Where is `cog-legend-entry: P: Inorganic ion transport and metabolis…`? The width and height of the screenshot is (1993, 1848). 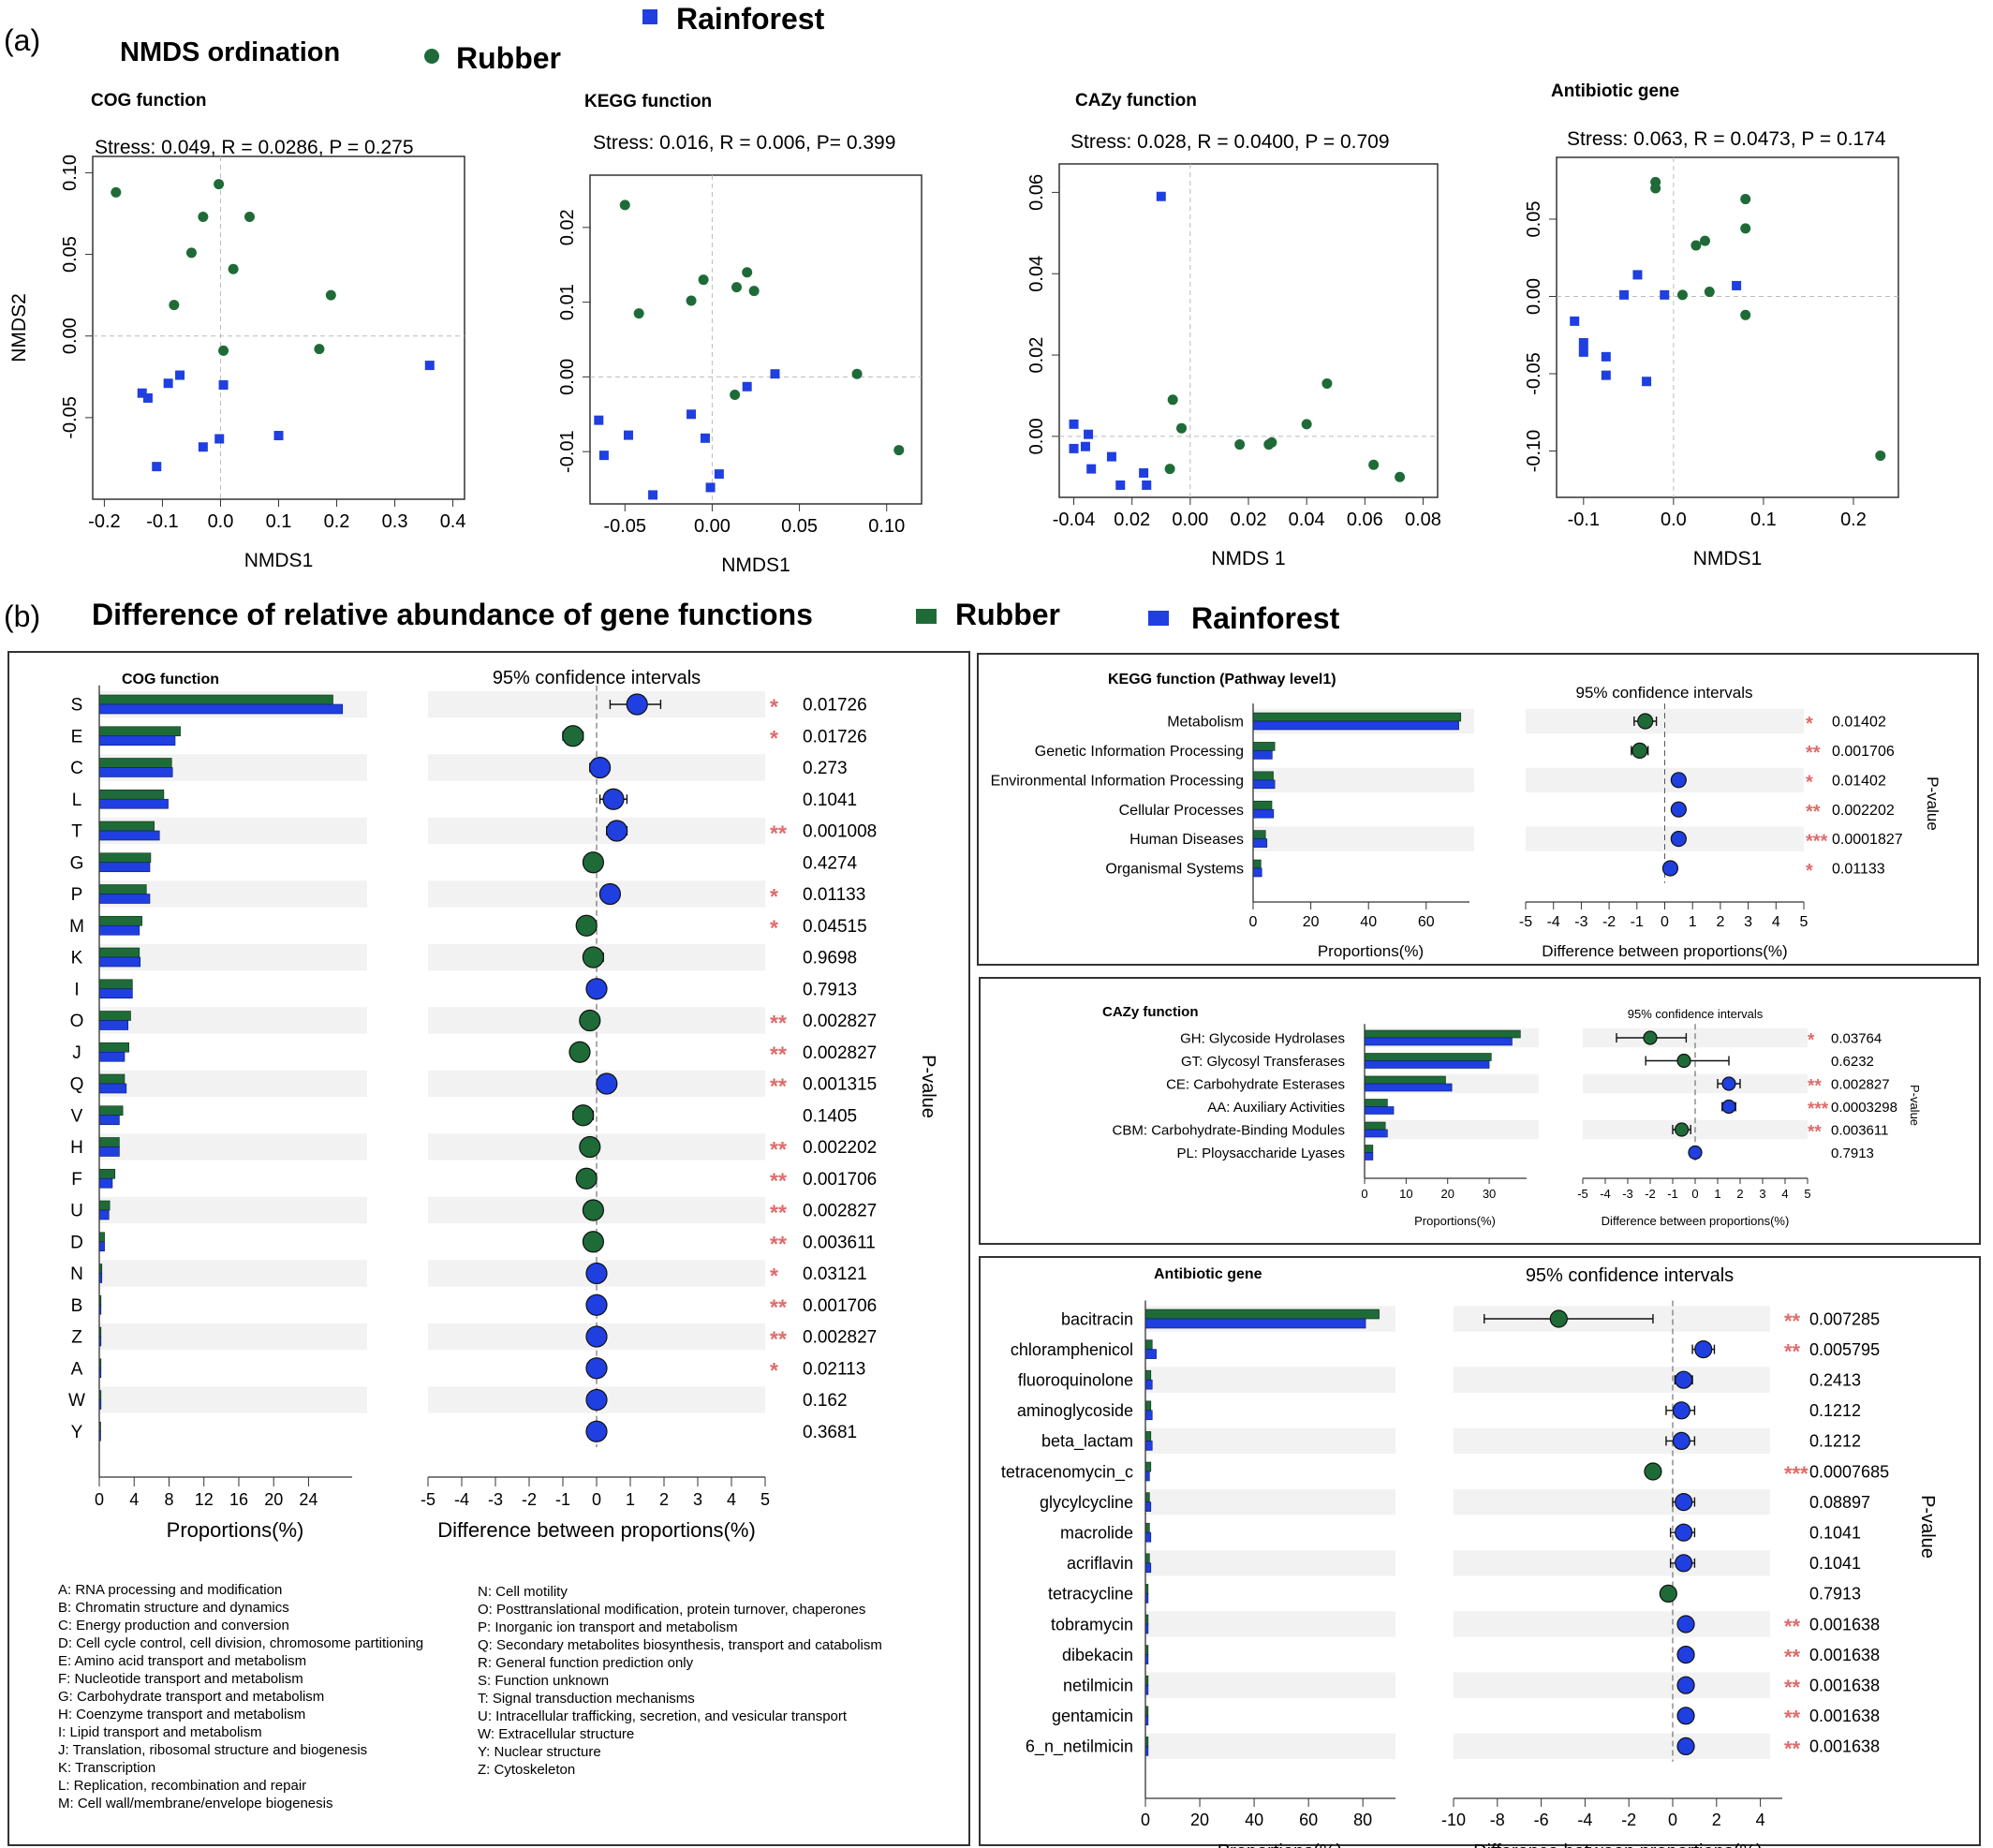
cog-legend-entry: P: Inorganic ion transport and metabolis… is located at coordinates (608, 1627).